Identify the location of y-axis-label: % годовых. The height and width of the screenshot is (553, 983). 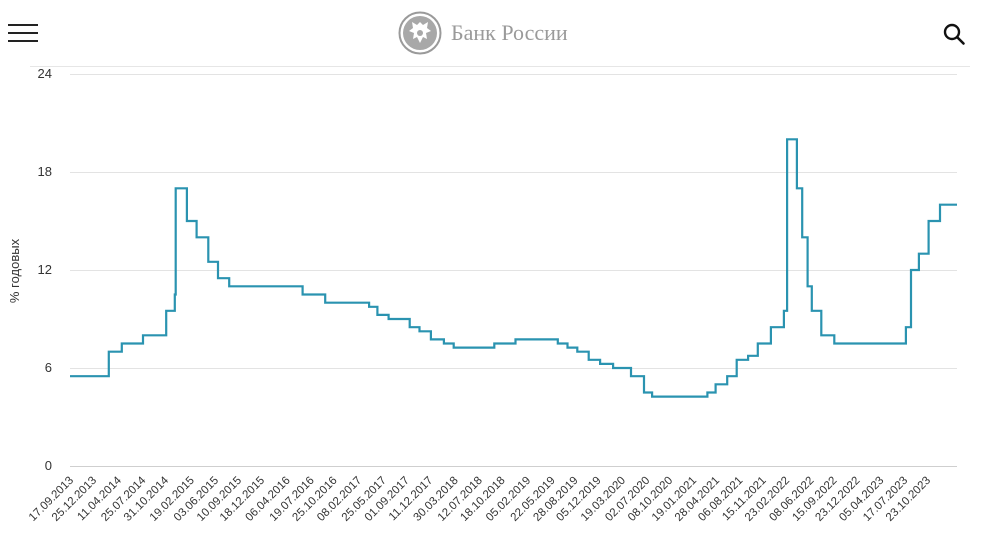
(14, 270).